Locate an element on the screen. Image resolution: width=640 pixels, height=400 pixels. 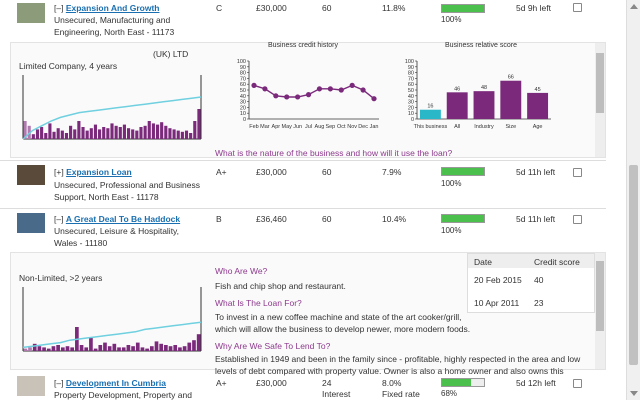
x-tick-label: Age is located at coordinates (538, 127).